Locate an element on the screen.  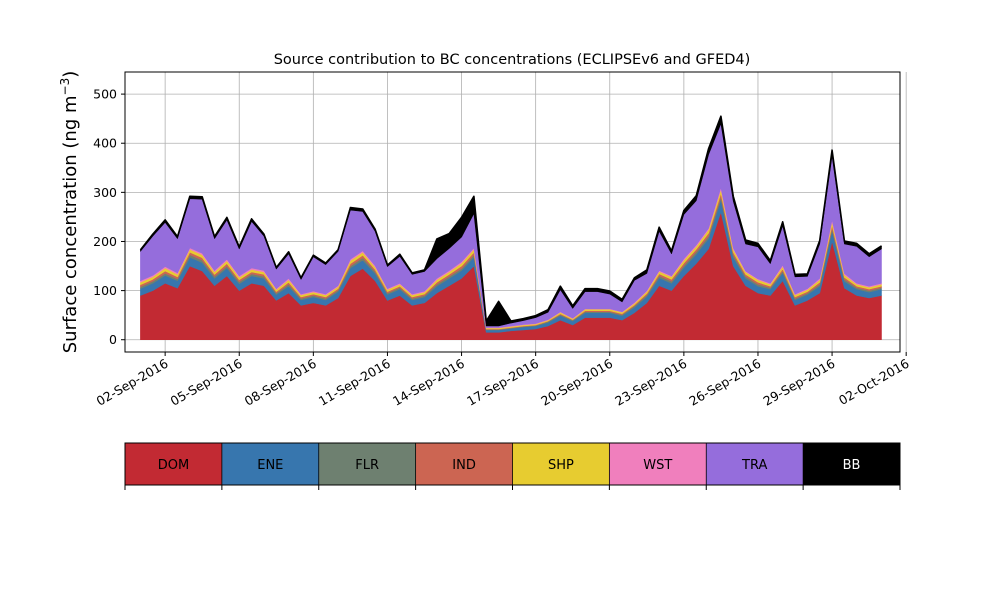
y-axis-label-main: Surface concentration (ng m is located at coordinates (70, 224).